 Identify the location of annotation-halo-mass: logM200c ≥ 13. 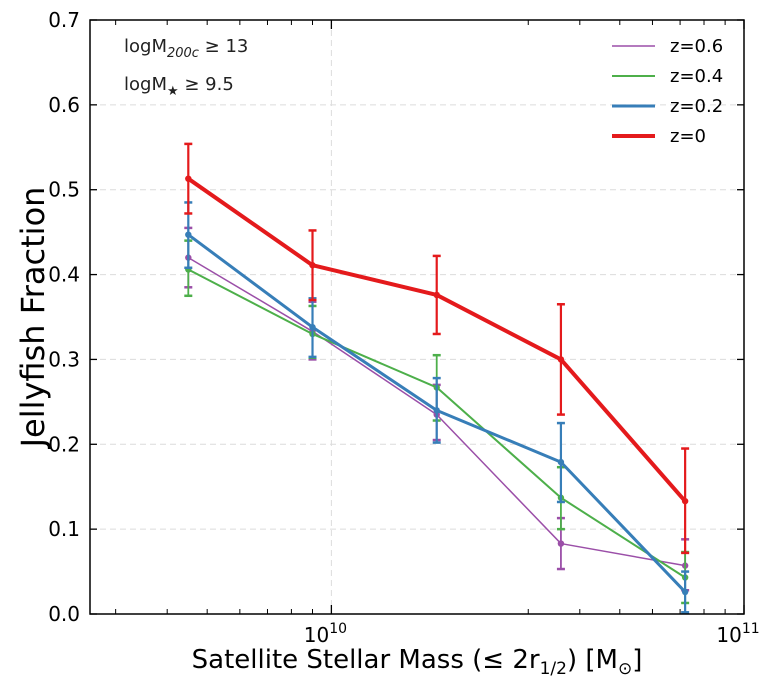
(186, 48).